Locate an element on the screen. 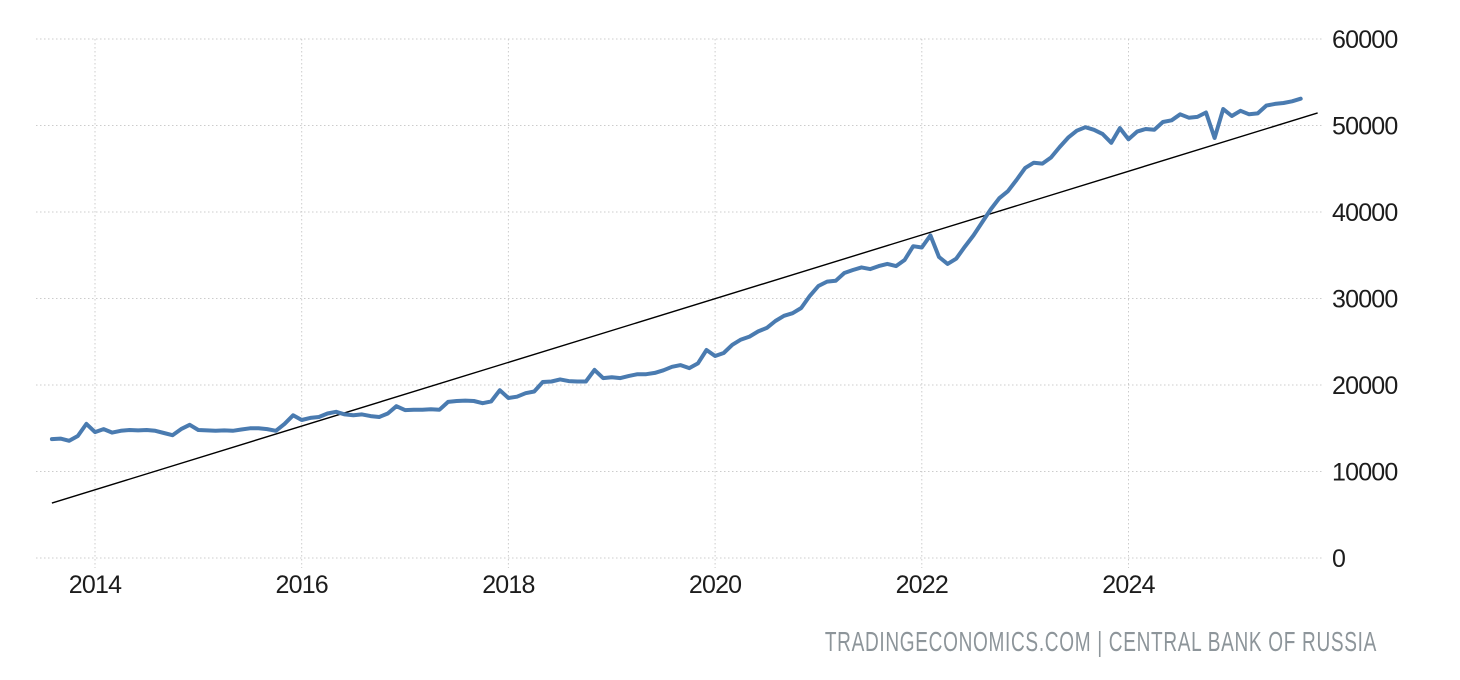  y-tick-label: 50000 is located at coordinates (1365, 127).